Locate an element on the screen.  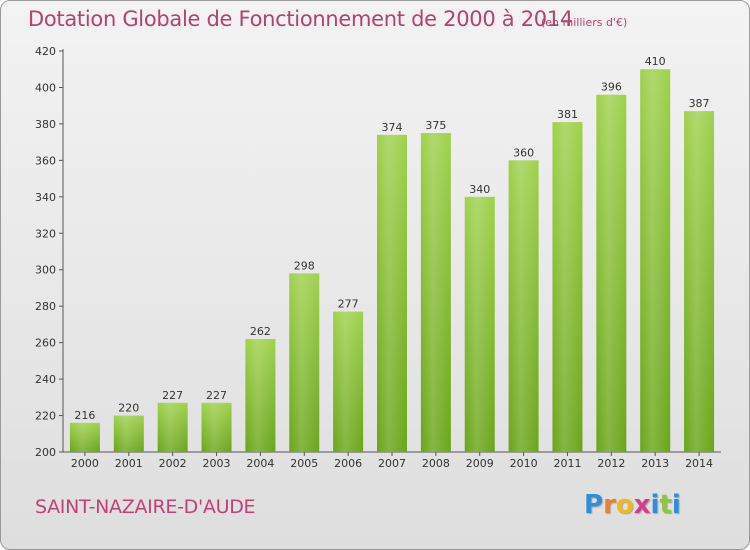
y-tick-label: 240 is located at coordinates (45, 379).